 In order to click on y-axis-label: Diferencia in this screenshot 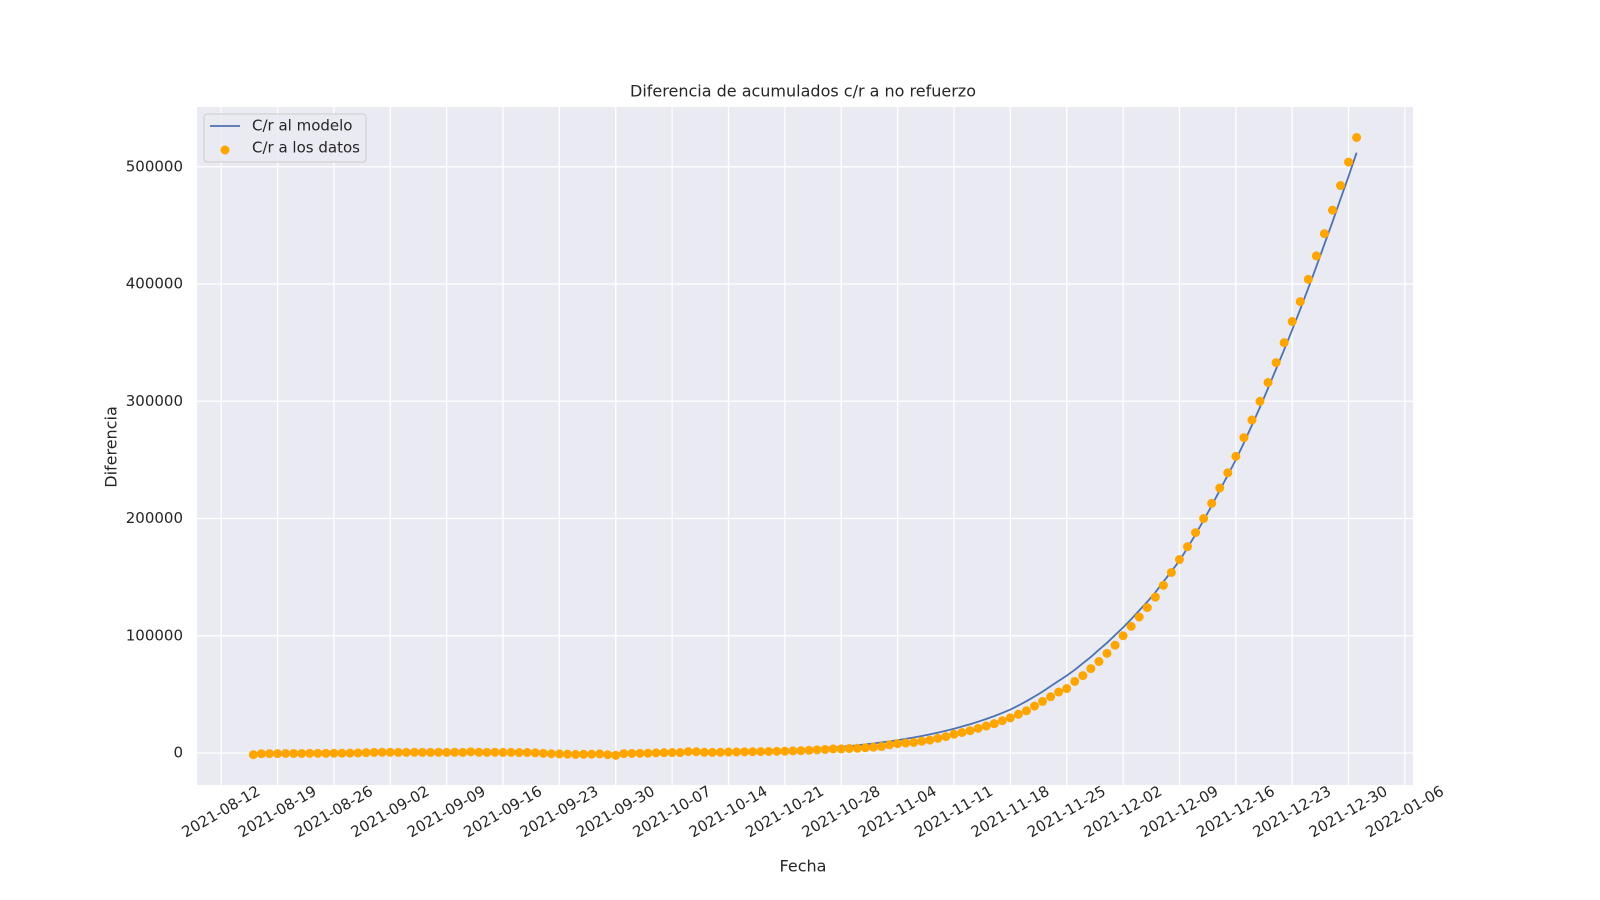, I will do `click(111, 447)`.